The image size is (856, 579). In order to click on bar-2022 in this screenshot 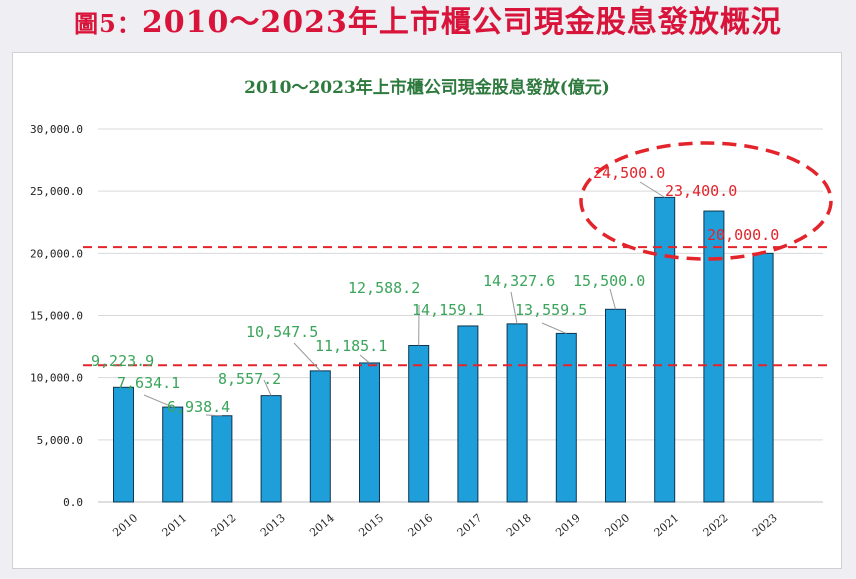, I will do `click(714, 356)`.